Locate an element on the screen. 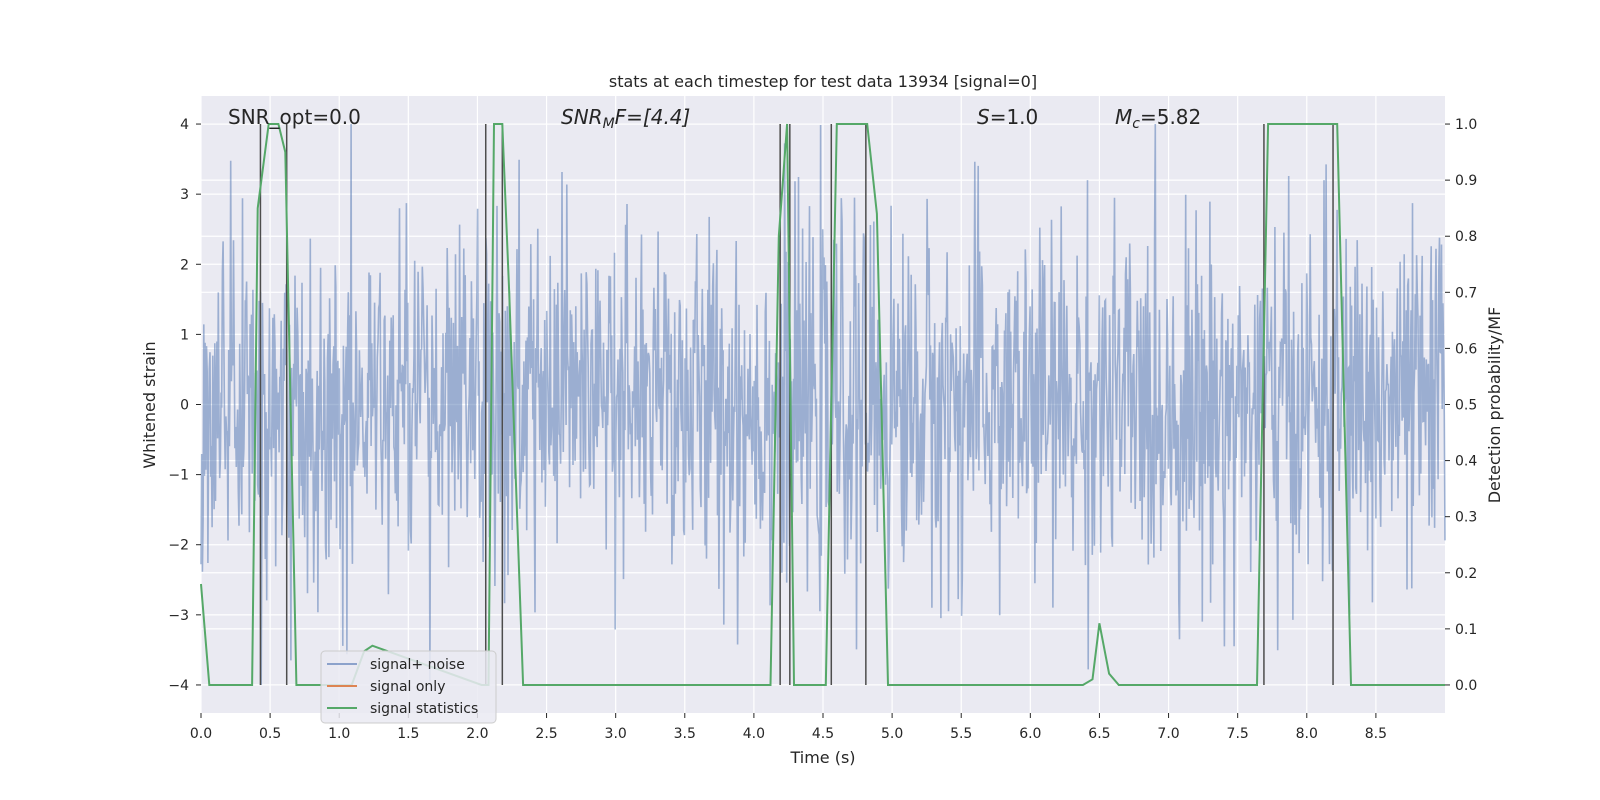 This screenshot has width=1600, height=800. snr-mf-annotation: SNRMF=[4.4] is located at coordinates (625, 118).